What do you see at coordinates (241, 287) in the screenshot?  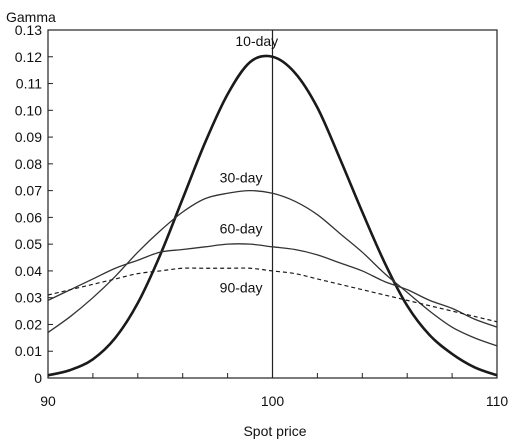 I see `series-label-90-day: 90-day` at bounding box center [241, 287].